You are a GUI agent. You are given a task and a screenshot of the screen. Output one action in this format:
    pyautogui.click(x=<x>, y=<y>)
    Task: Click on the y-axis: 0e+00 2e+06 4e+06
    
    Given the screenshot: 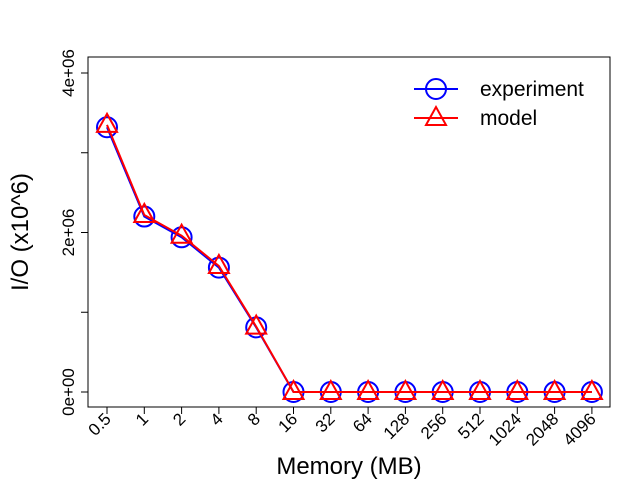 What is the action you would take?
    pyautogui.click(x=74, y=232)
    